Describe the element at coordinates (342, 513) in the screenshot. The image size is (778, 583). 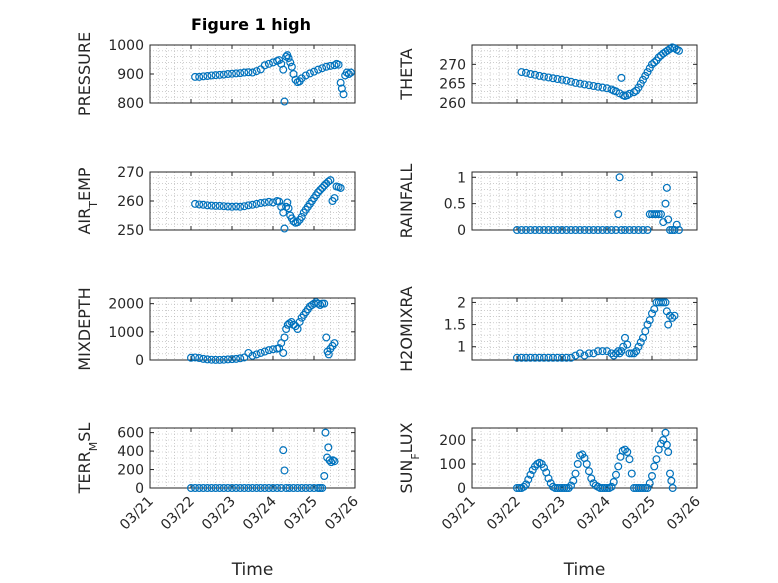
I see `x-tick-label: 03/26` at that location.